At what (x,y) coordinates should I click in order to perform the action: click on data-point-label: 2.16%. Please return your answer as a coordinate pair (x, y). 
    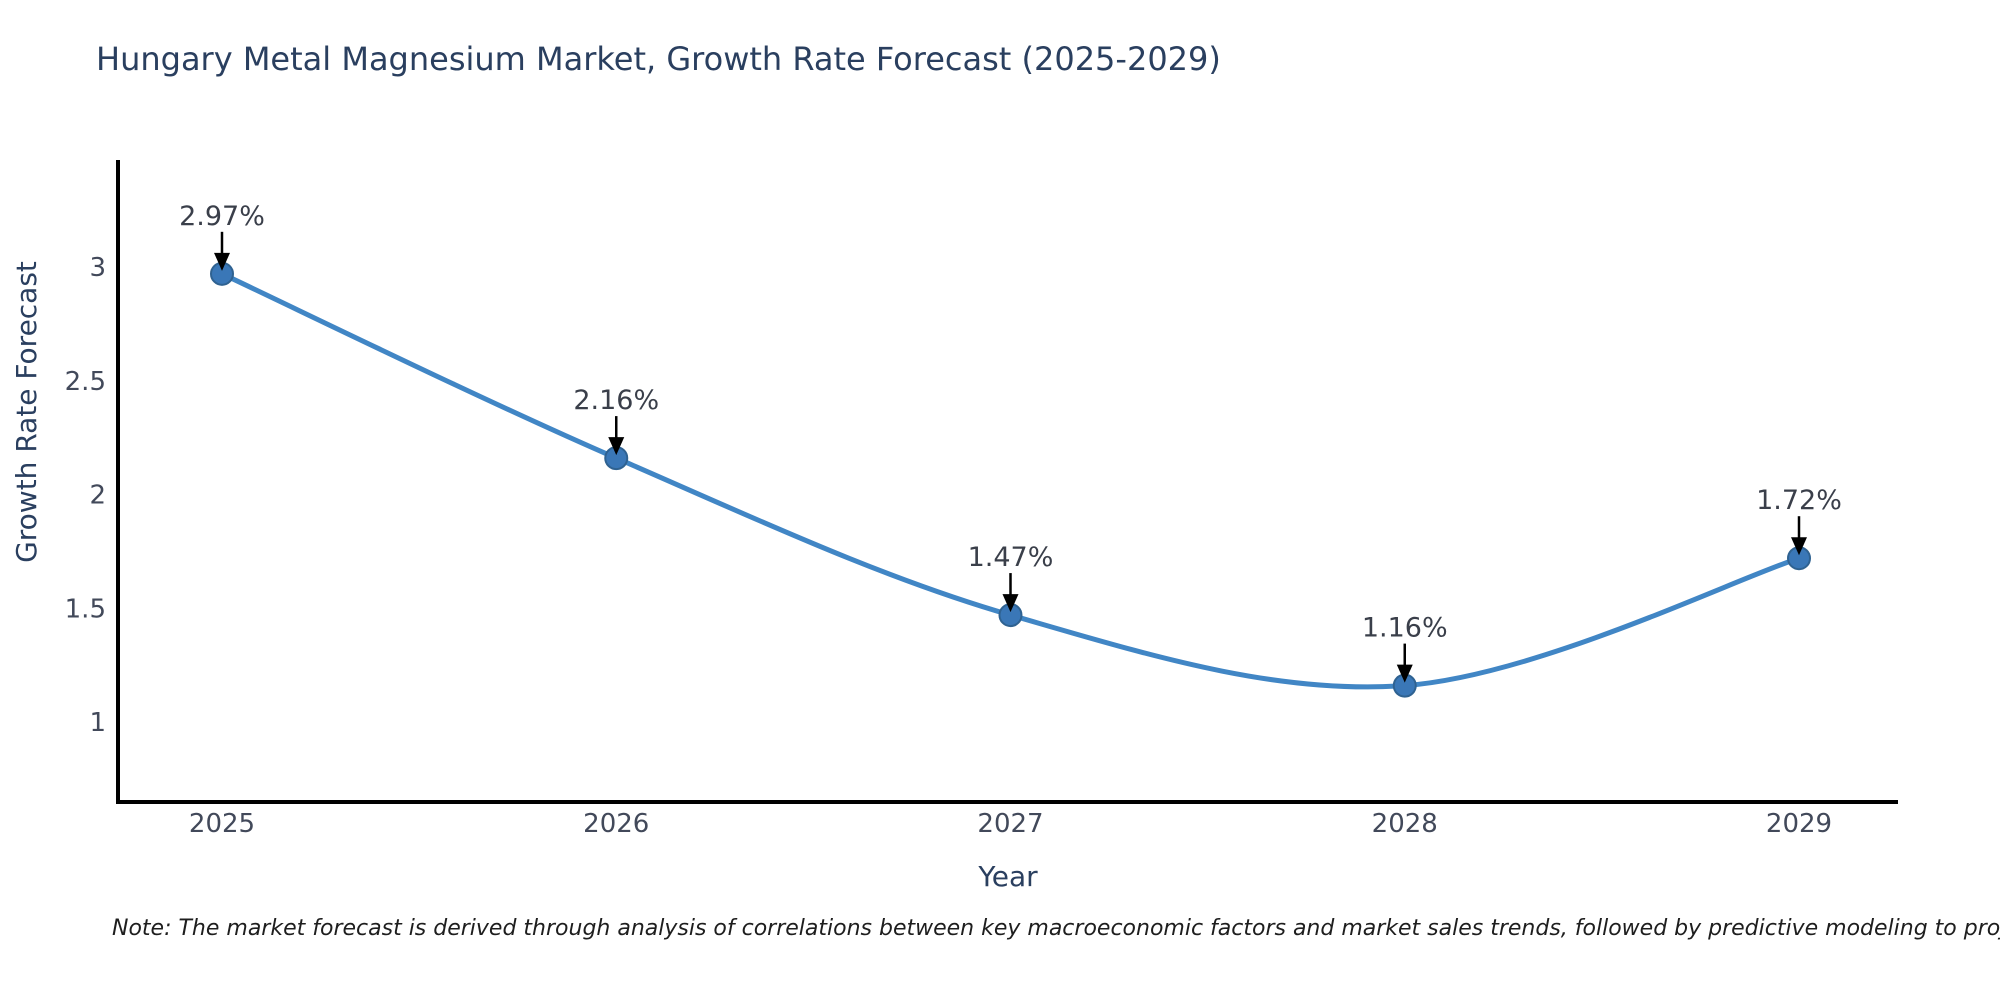
    Looking at the image, I should click on (616, 400).